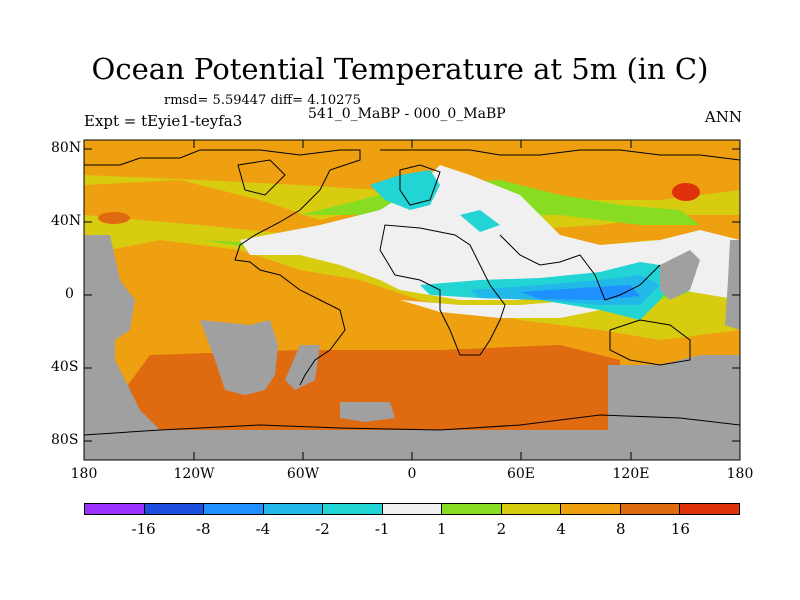 The height and width of the screenshot is (600, 800). I want to click on coast-north, so click(560, 155).